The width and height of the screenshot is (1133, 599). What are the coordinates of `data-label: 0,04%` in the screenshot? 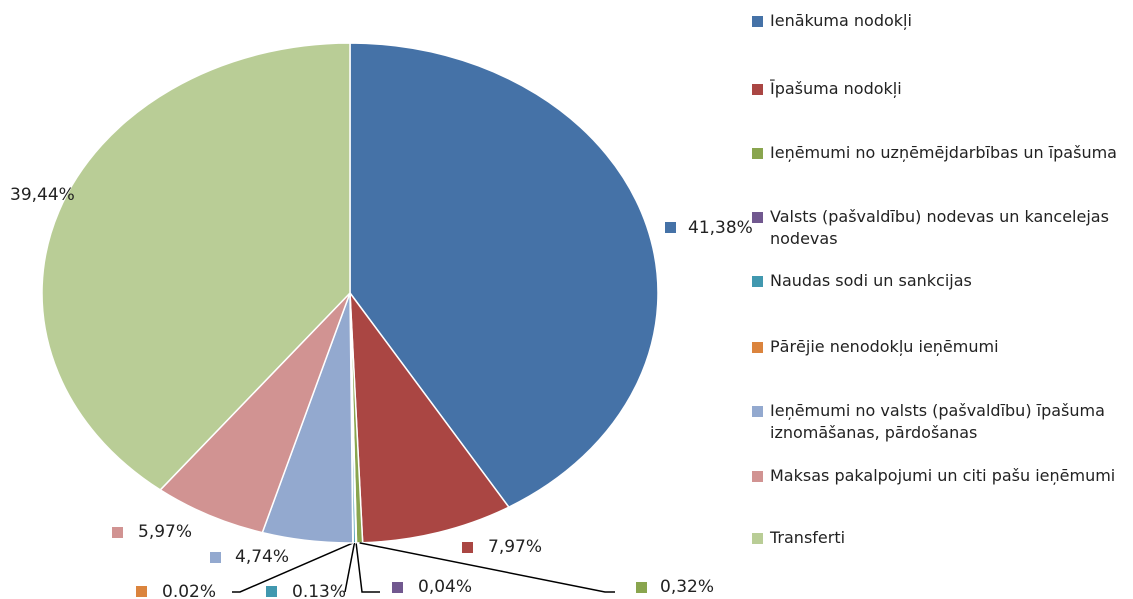 It's located at (445, 587).